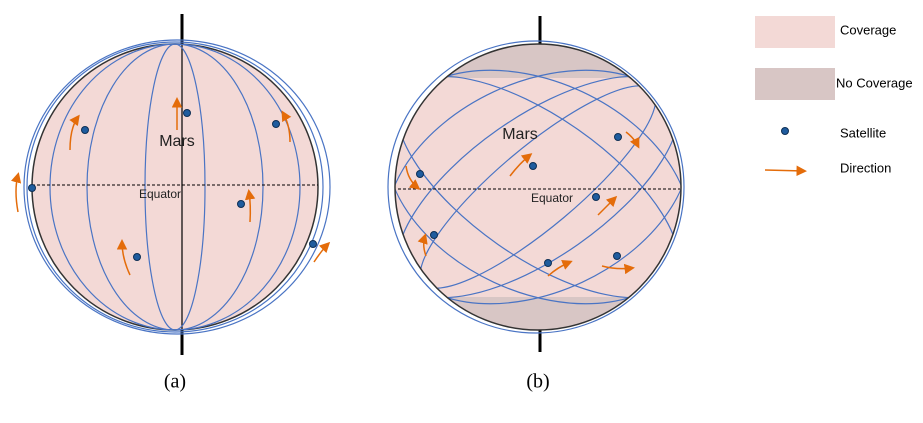 The width and height of the screenshot is (923, 423). I want to click on direction-swatch, so click(785, 171).